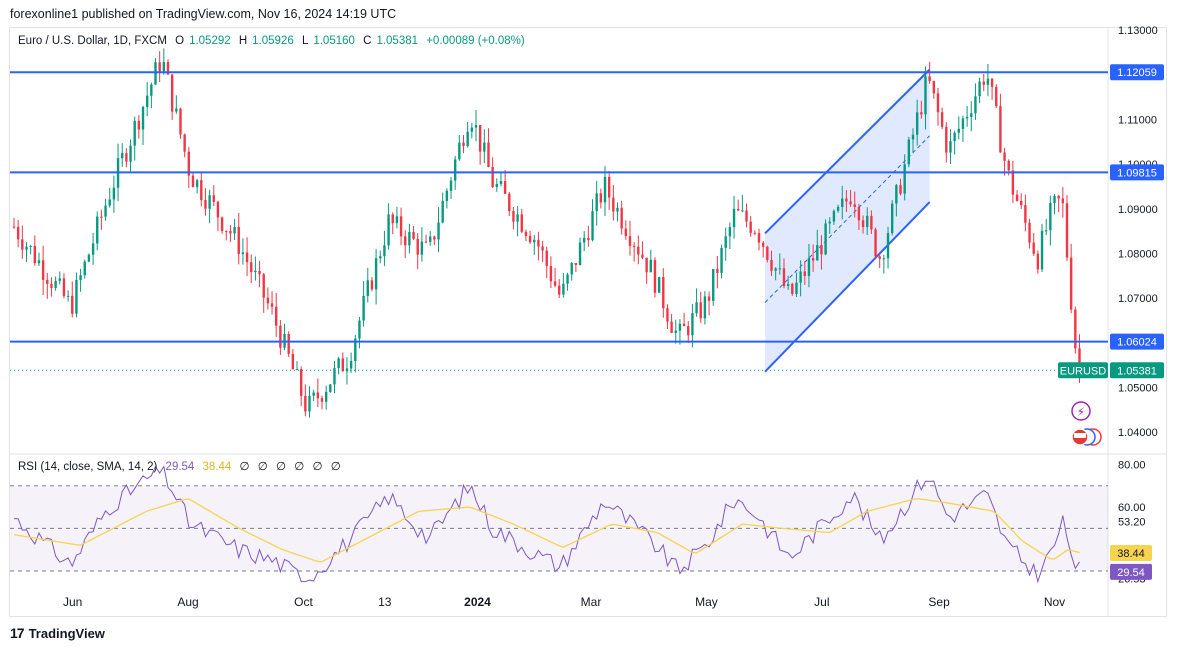 The image size is (1177, 650). I want to click on open-value: 1.05292, so click(210, 41).